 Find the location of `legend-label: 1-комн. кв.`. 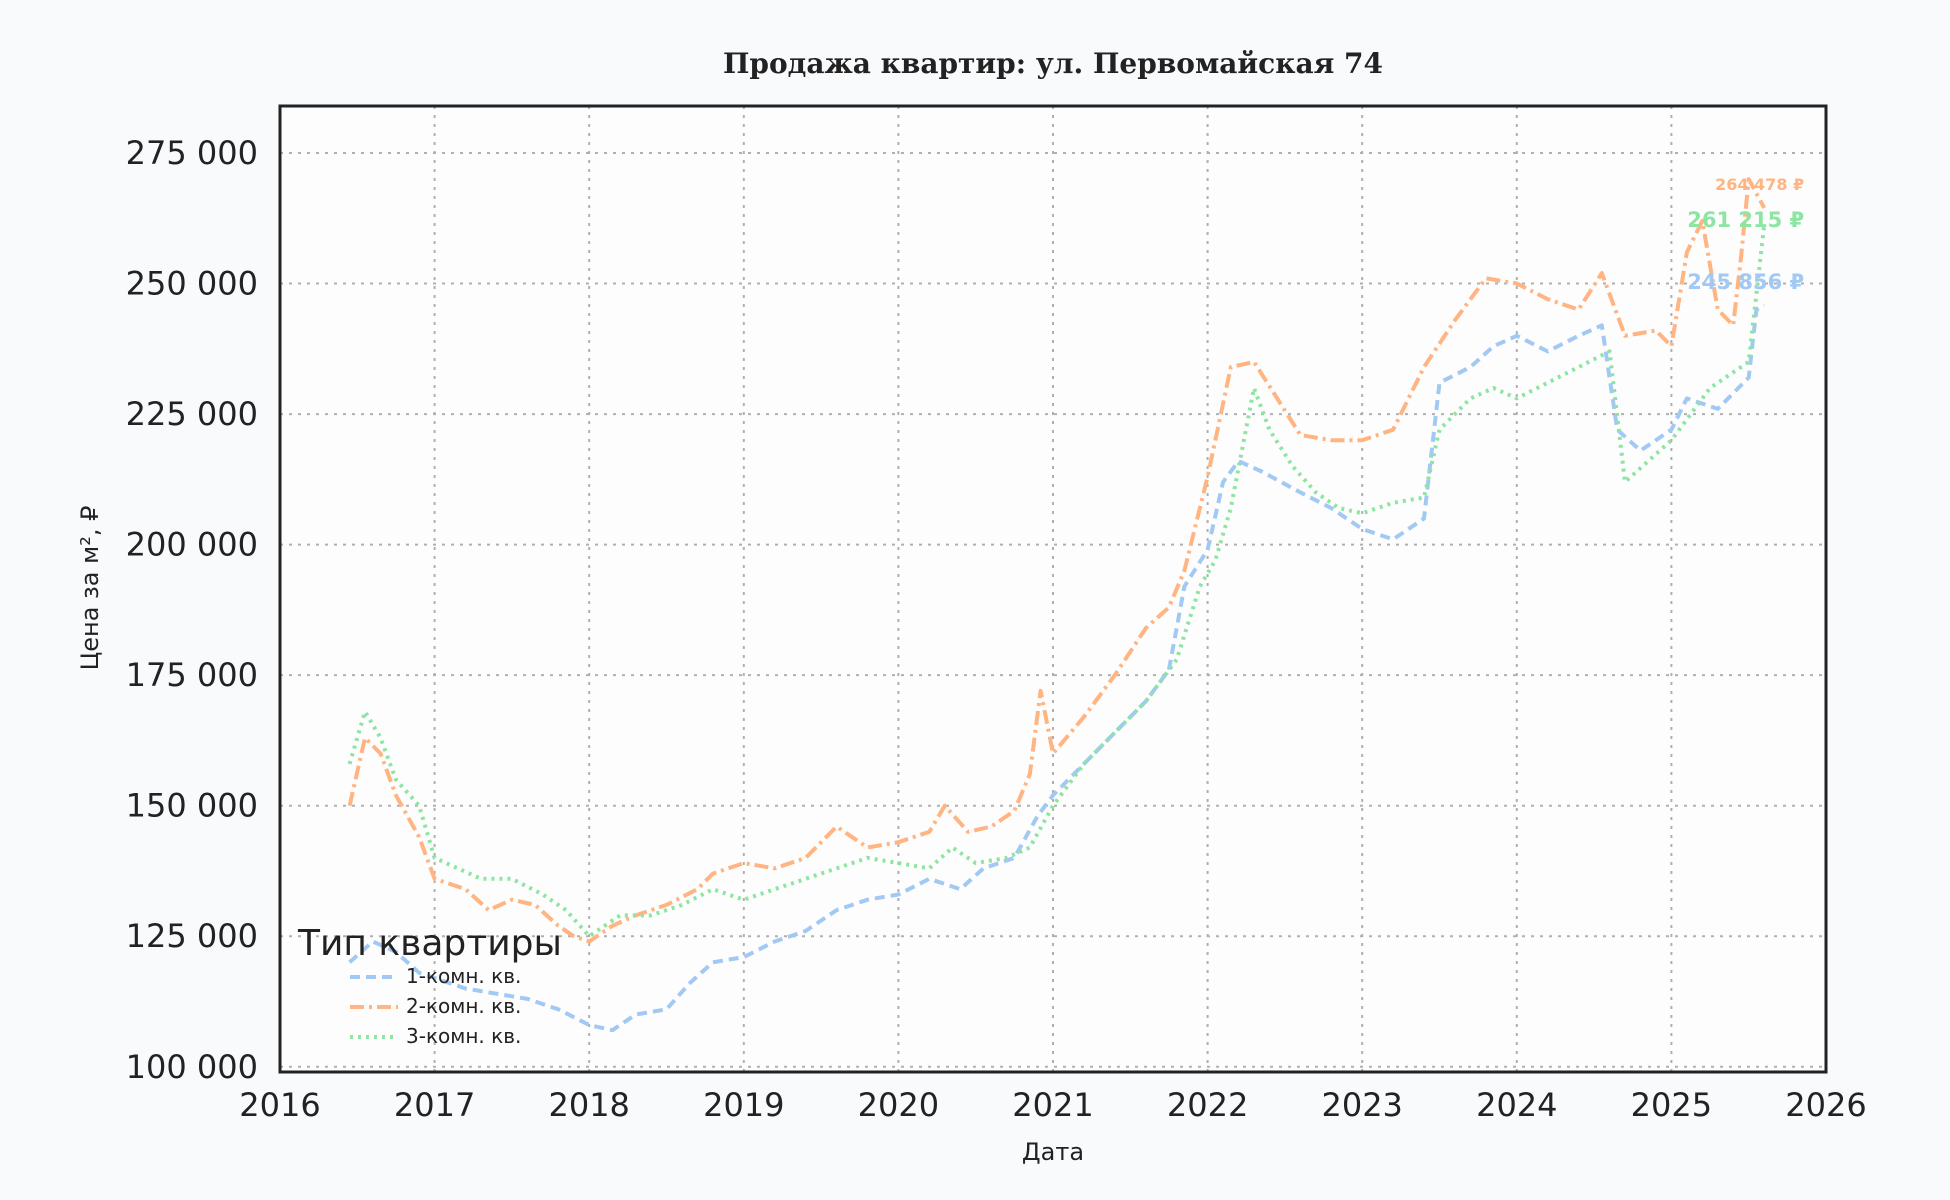

legend-label: 1-комн. кв. is located at coordinates (463, 976).